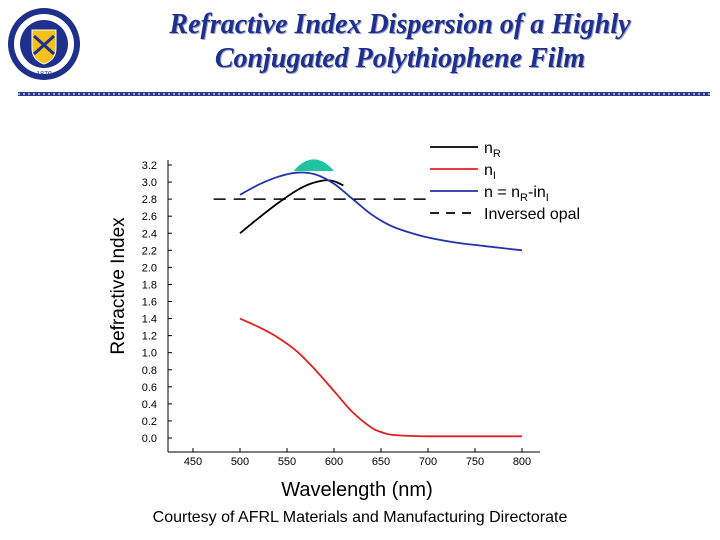 The height and width of the screenshot is (540, 720). I want to click on y-tick-label: 2.2, so click(149, 251).